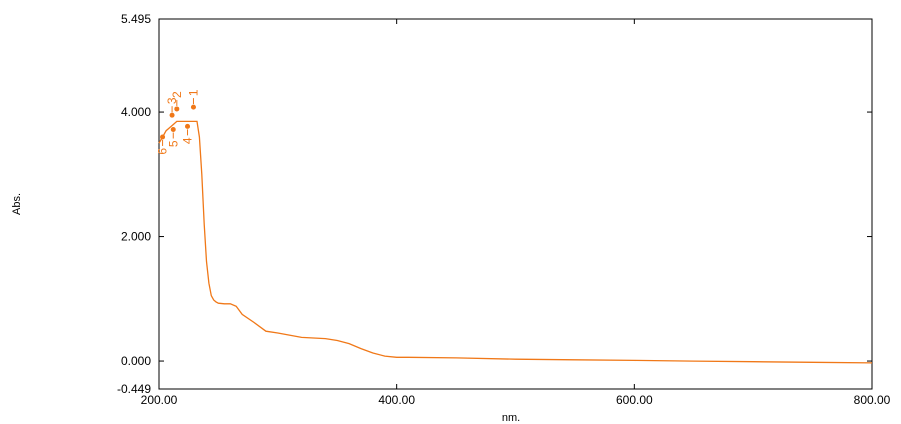 This screenshot has width=901, height=424. What do you see at coordinates (634, 400) in the screenshot?
I see `x-tick-label: 600.00` at bounding box center [634, 400].